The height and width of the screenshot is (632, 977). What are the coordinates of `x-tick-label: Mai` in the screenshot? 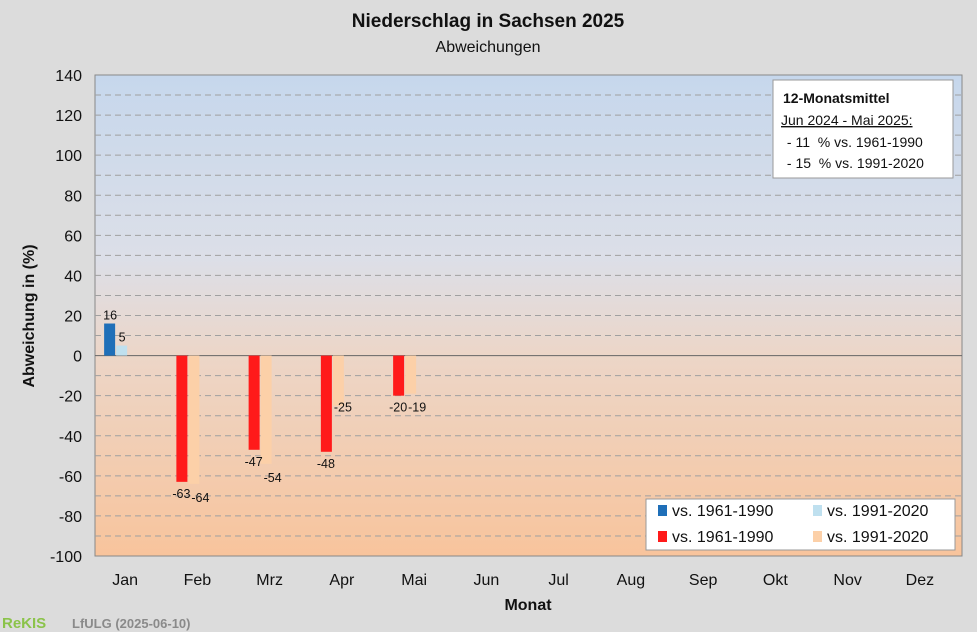 It's located at (414, 580).